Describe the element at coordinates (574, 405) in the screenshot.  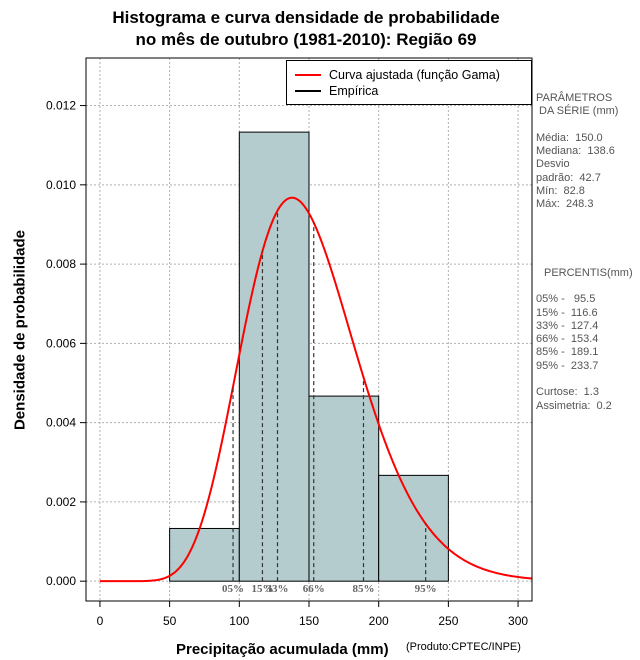
I see `stat-skewness: Assimetria: 0.2` at that location.